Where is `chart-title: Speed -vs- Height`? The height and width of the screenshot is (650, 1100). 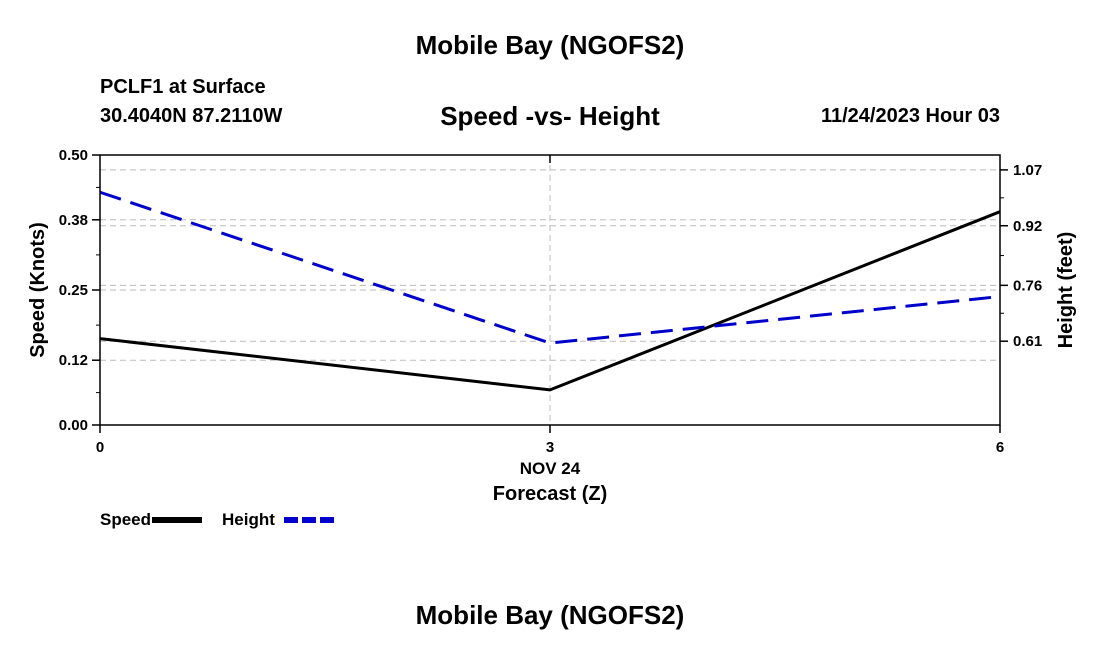 chart-title: Speed -vs- Height is located at coordinates (550, 116).